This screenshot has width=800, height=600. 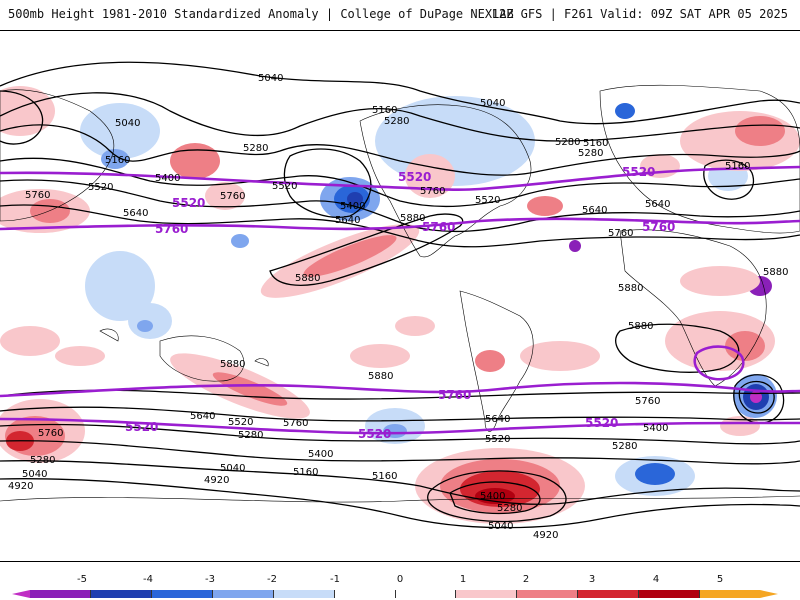 What do you see at coordinates (592, 579) in the screenshot?
I see `legend-tick-label: 3` at bounding box center [592, 579].